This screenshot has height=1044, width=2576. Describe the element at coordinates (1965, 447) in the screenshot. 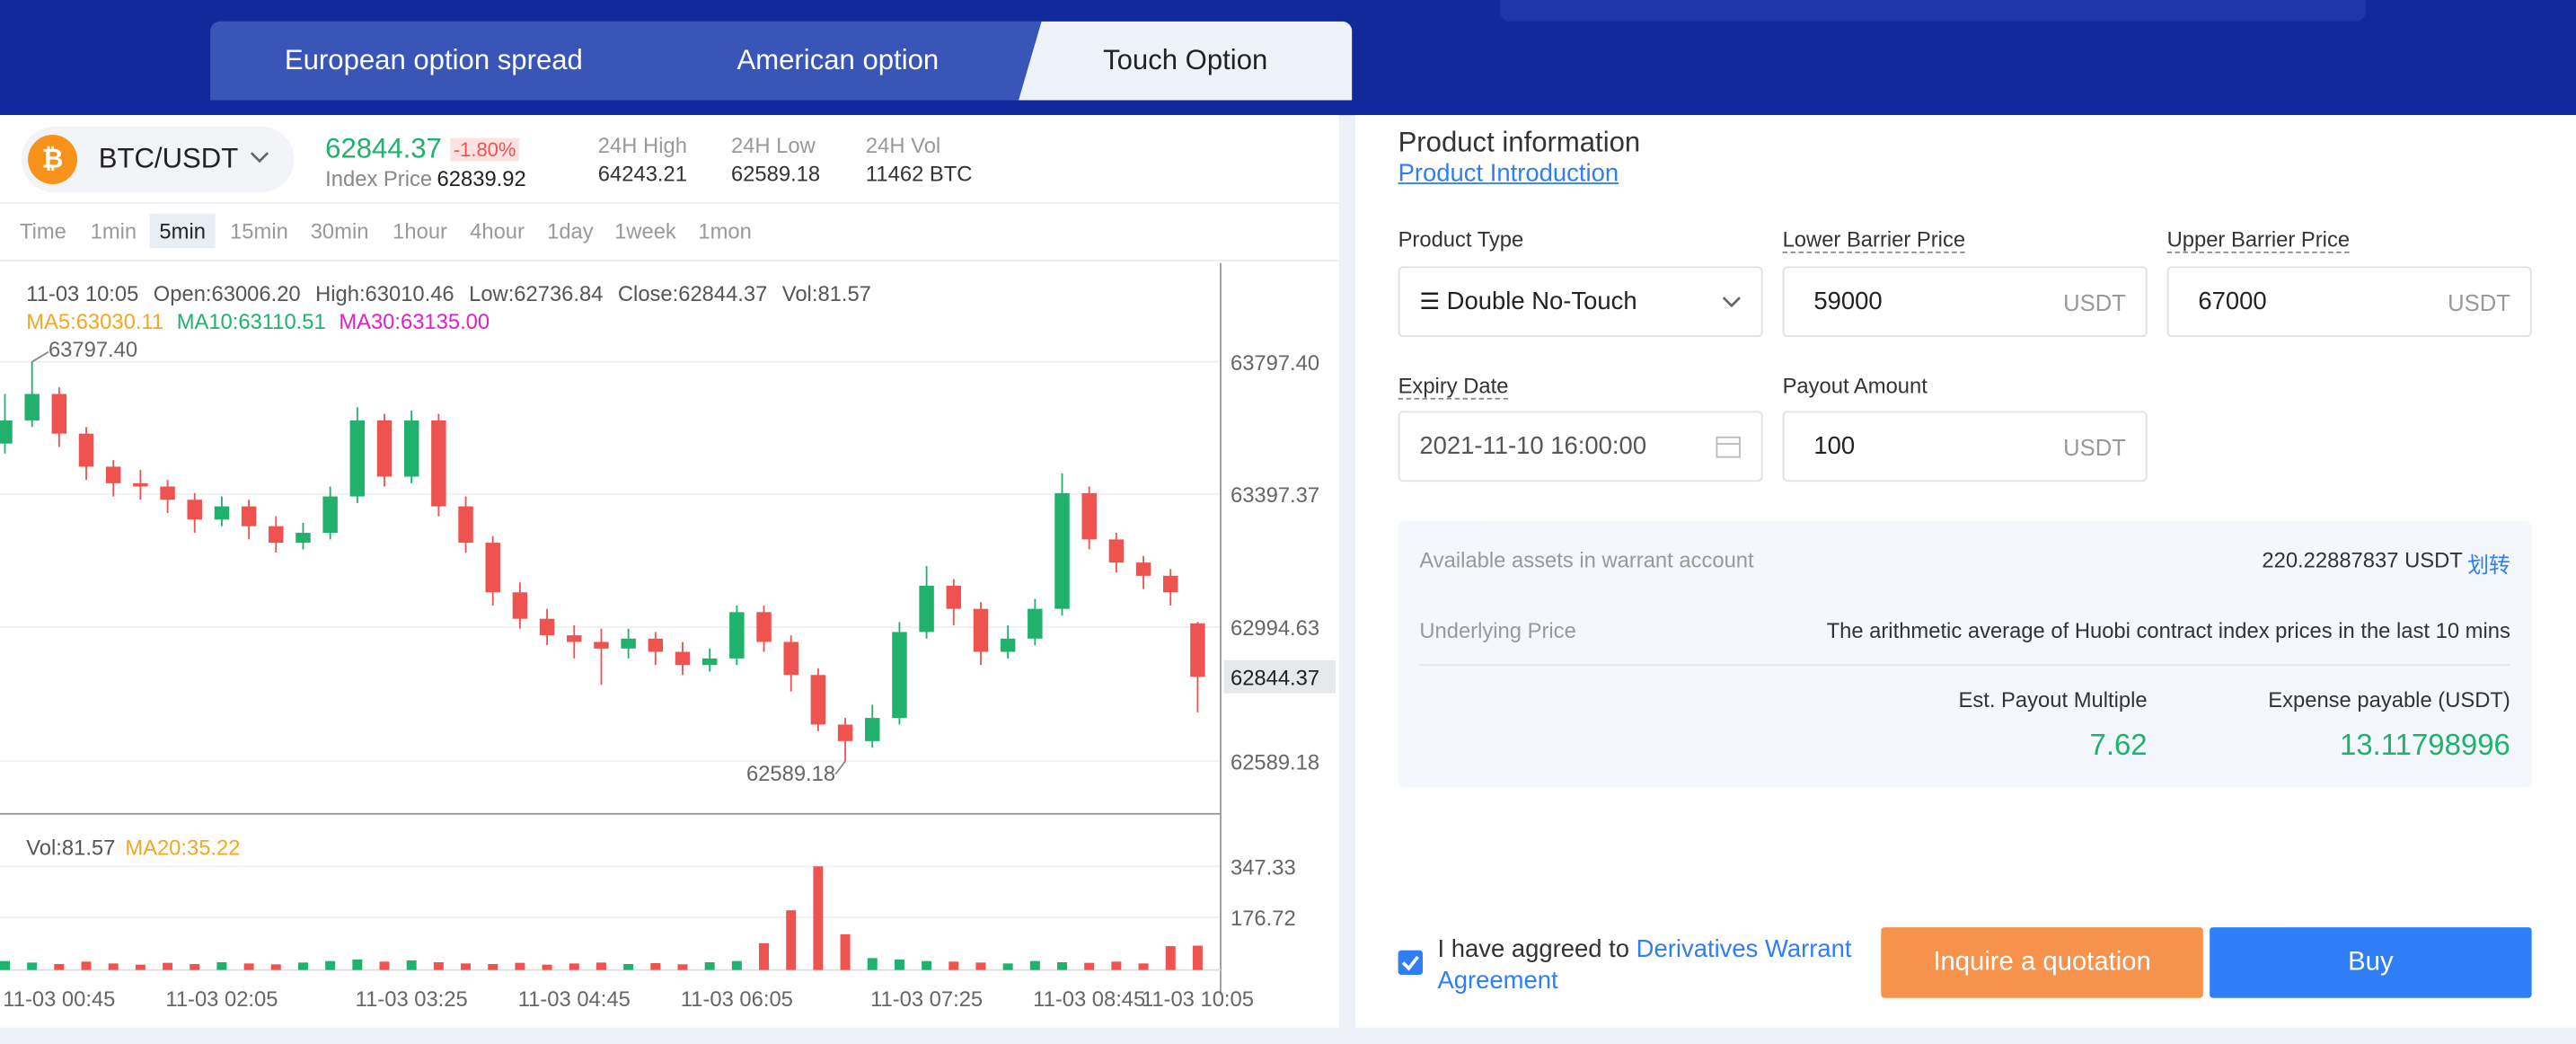

I see `payout-input: 100 USDT` at that location.